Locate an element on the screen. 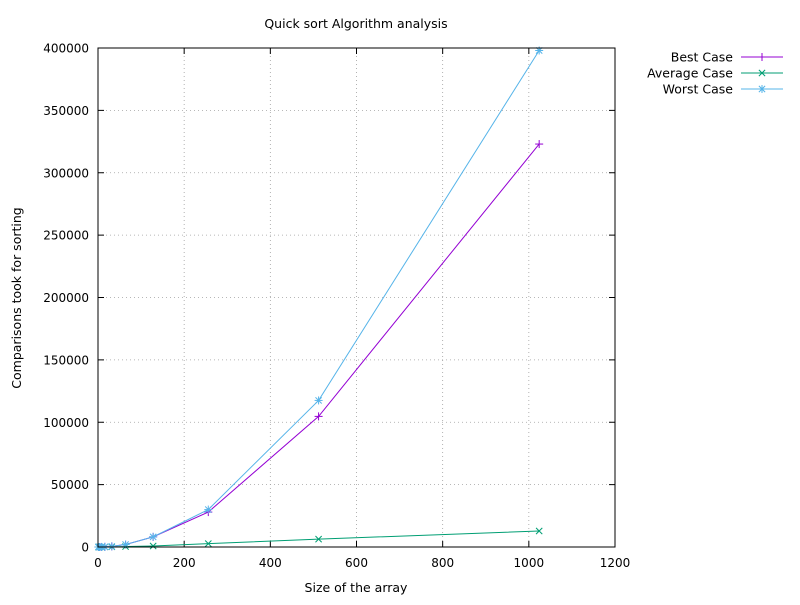 This screenshot has height=605, width=800. legend-item-best-case: Best Case is located at coordinates (727, 57).